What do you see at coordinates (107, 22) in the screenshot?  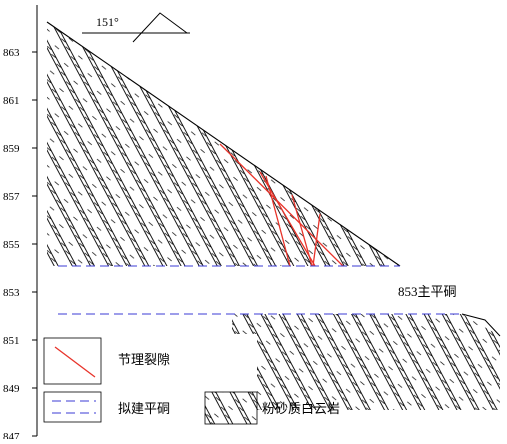 I see `orientation-angle-label: 151°` at bounding box center [107, 22].